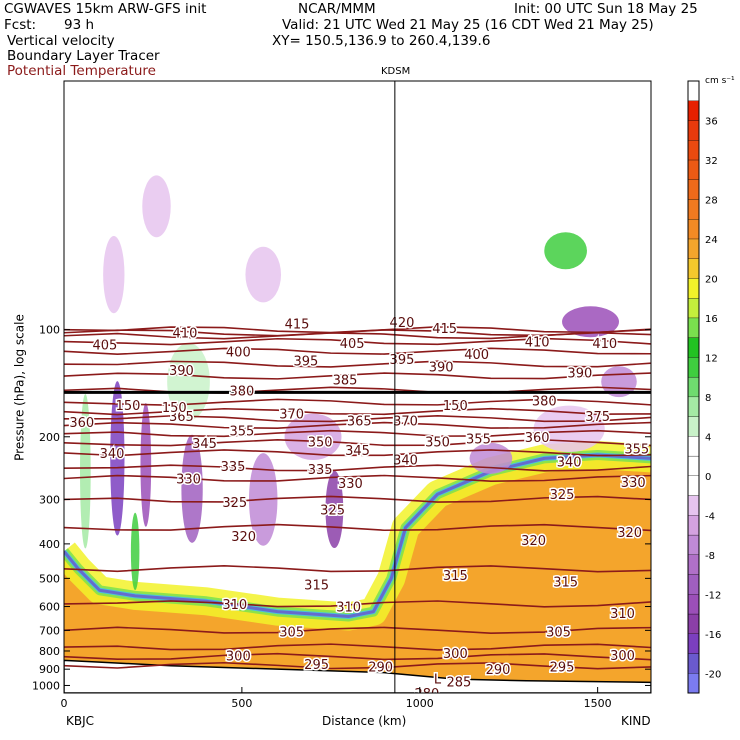 The width and height of the screenshot is (740, 740). What do you see at coordinates (597, 417) in the screenshot?
I see `theta-label: 375` at bounding box center [597, 417].